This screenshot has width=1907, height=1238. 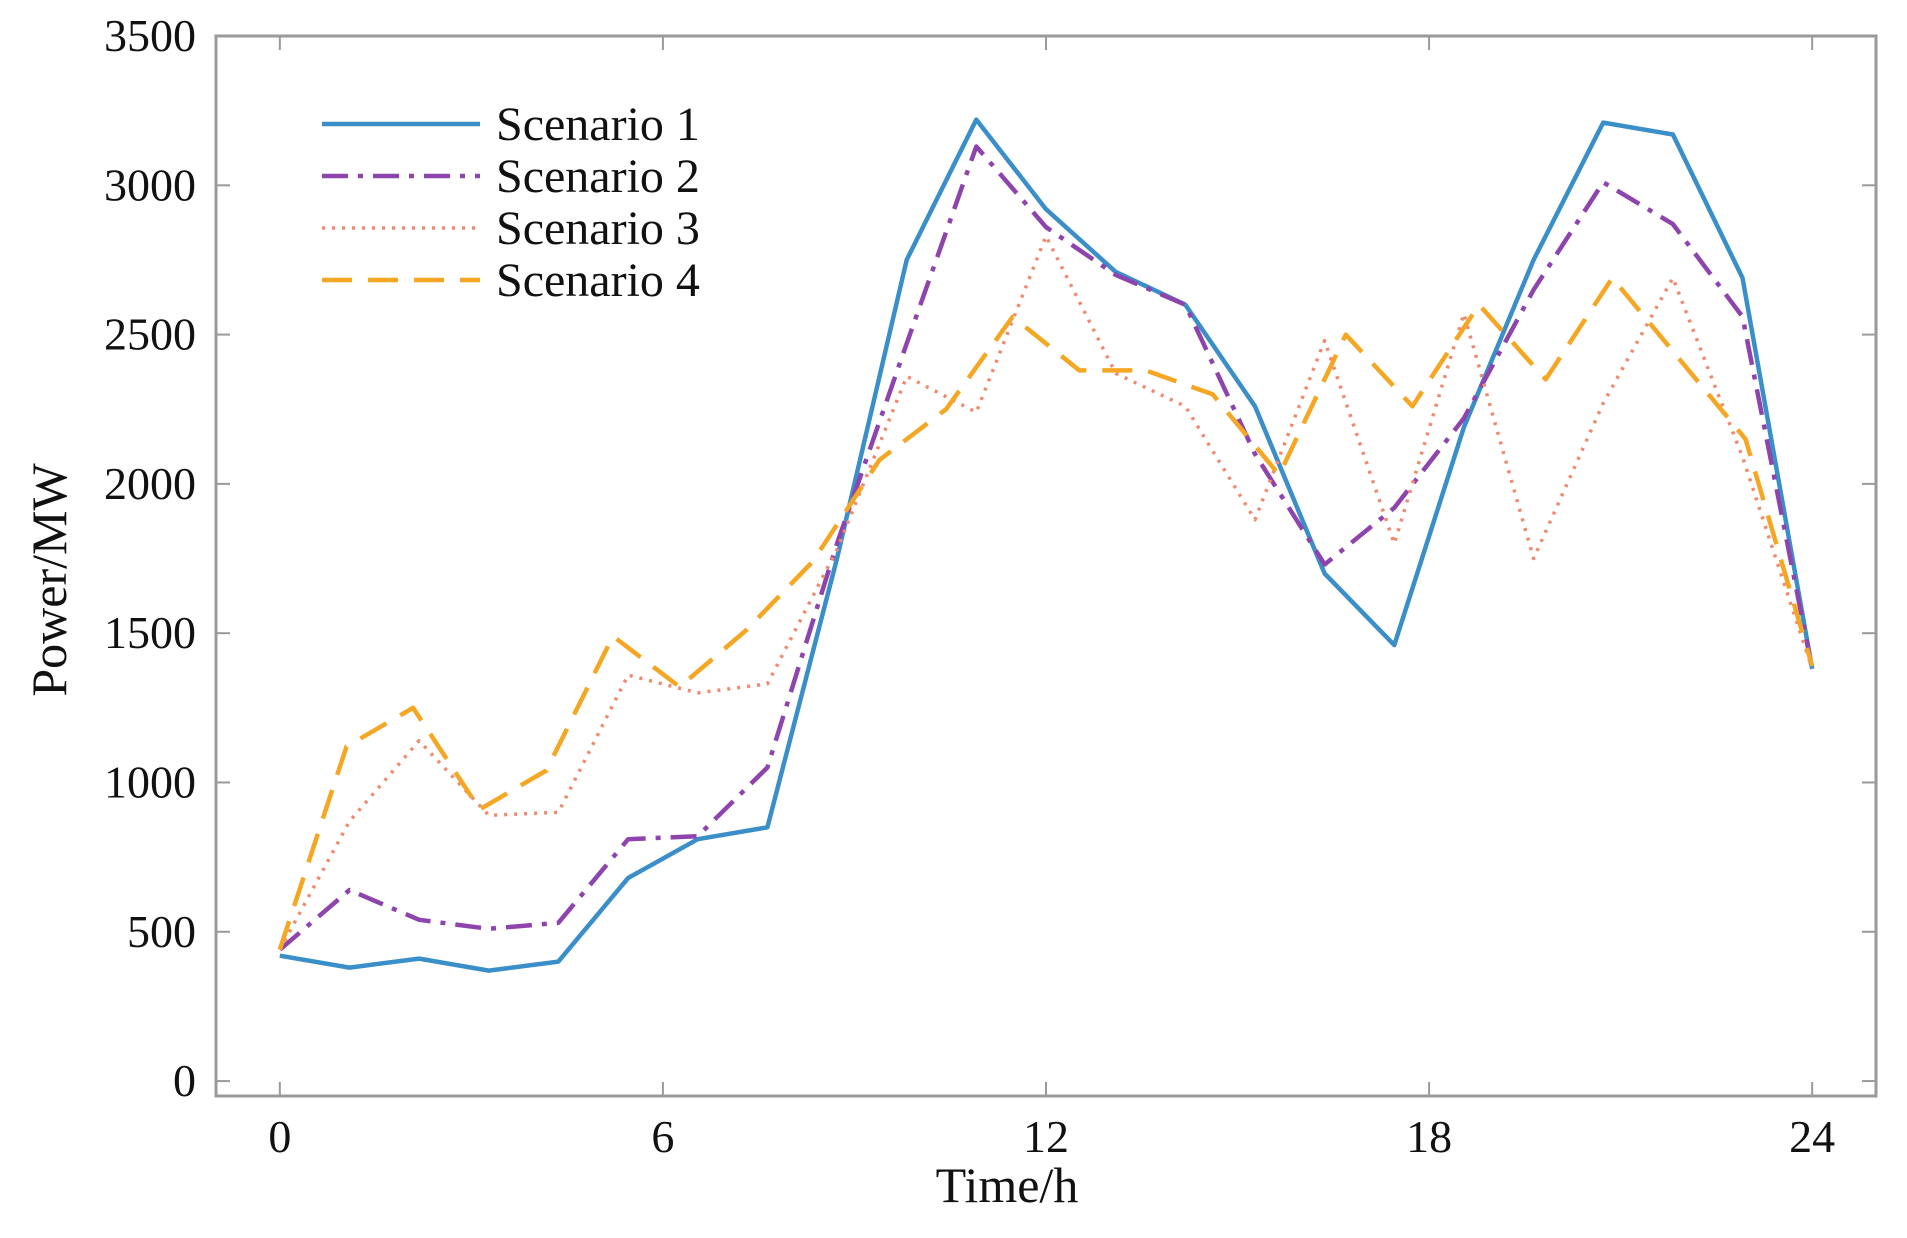 What do you see at coordinates (1429, 1136) in the screenshot?
I see `x-tick-label: 18` at bounding box center [1429, 1136].